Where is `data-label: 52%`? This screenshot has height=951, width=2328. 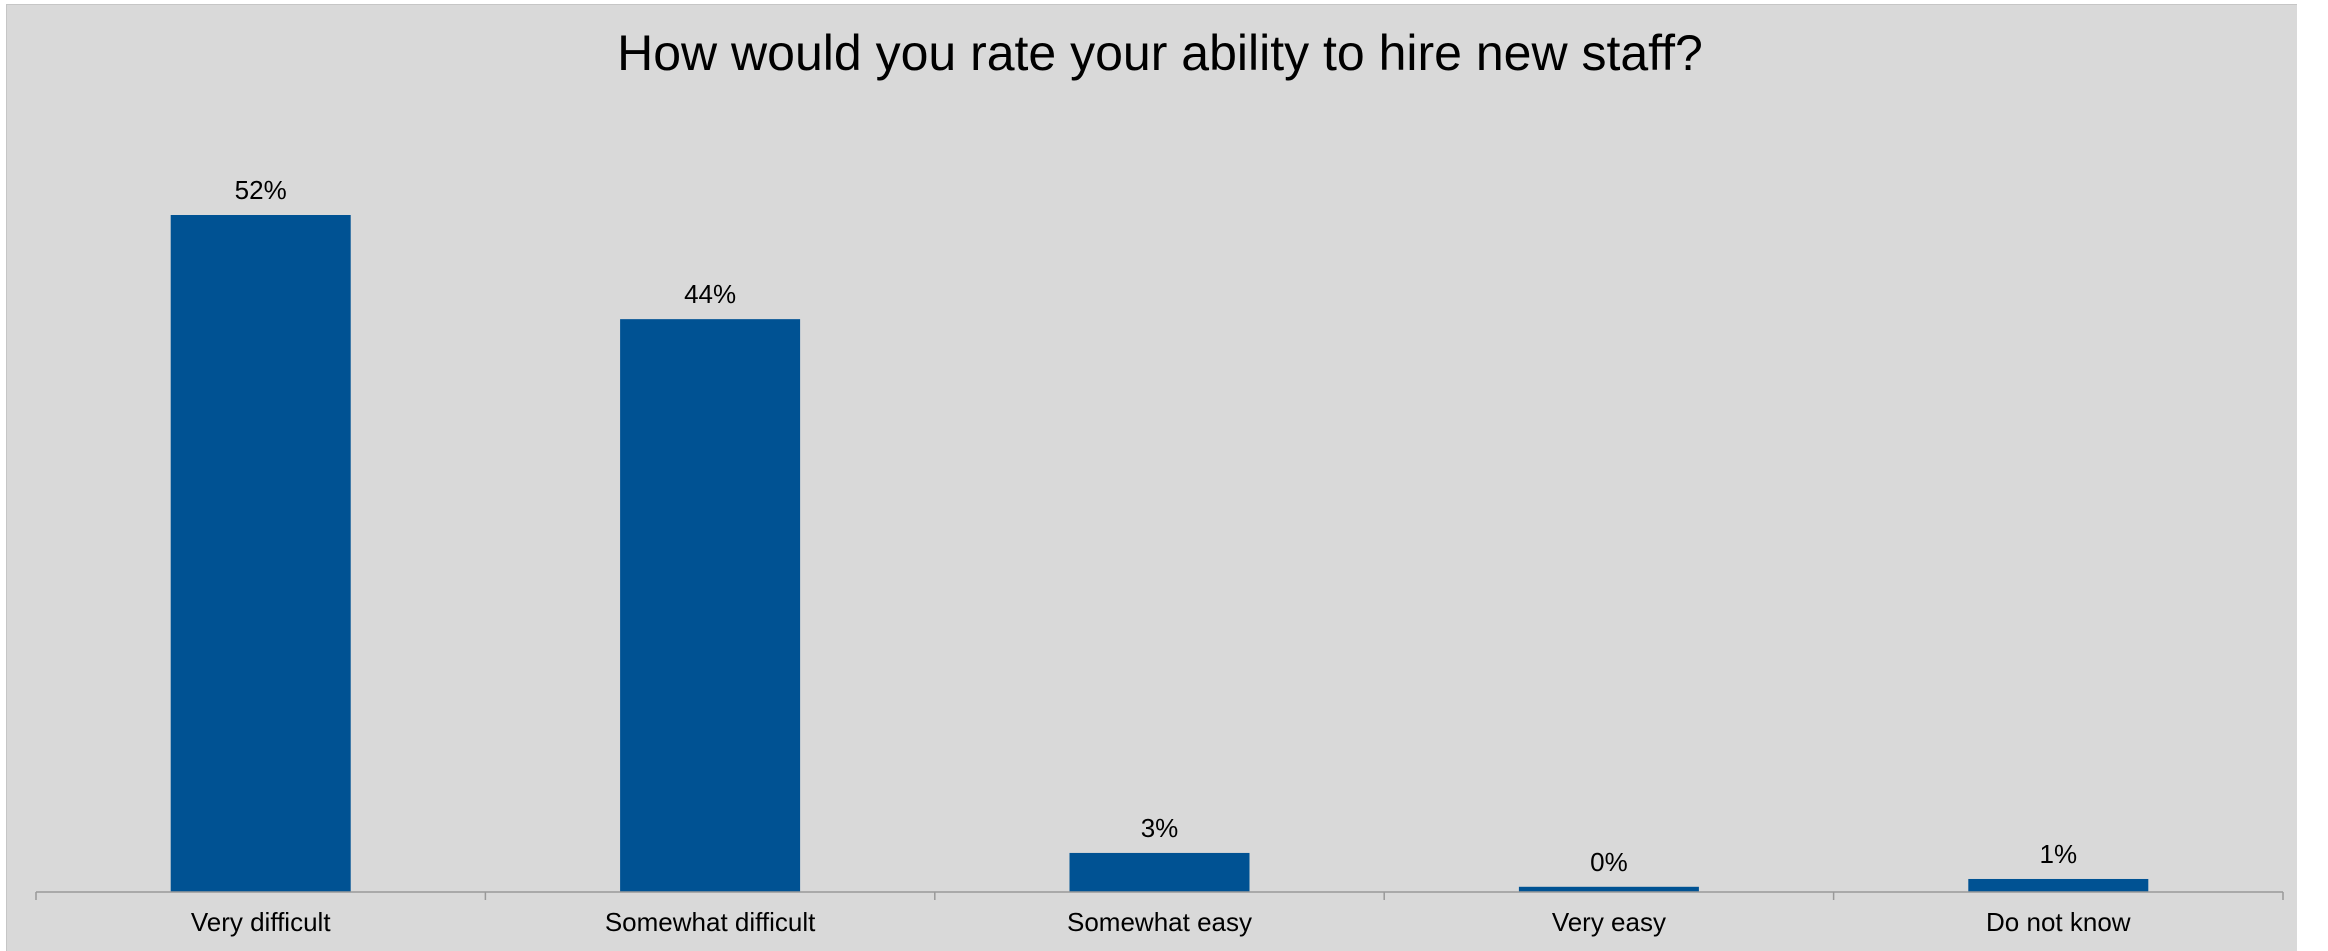 data-label: 52% is located at coordinates (261, 190).